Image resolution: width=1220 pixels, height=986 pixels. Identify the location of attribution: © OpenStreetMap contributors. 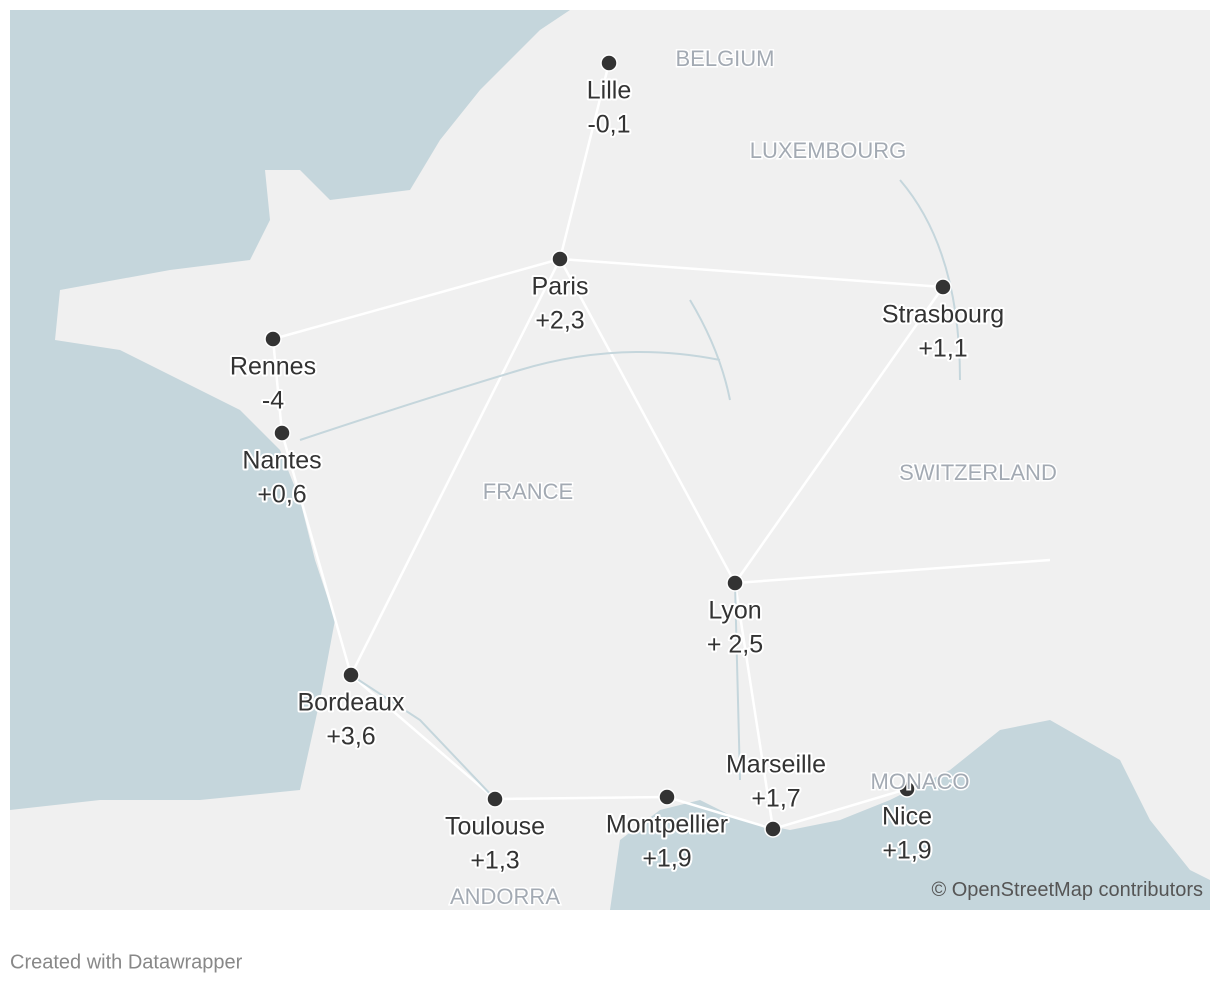
(1067, 890).